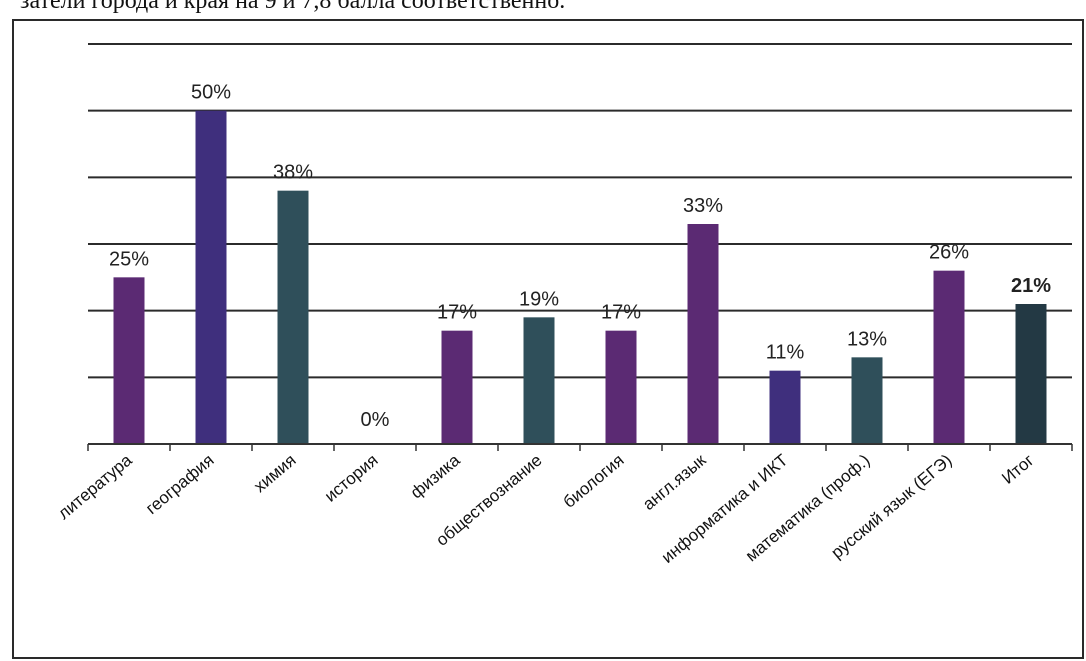 The height and width of the screenshot is (661, 1086). I want to click on value-label-11: 21%, so click(1031, 286).